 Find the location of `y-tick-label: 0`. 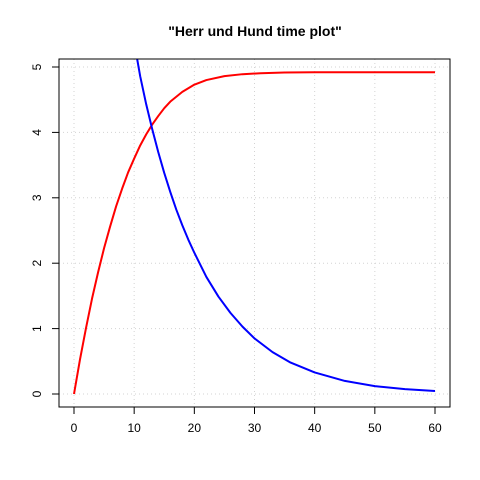

y-tick-label: 0 is located at coordinates (37, 393).